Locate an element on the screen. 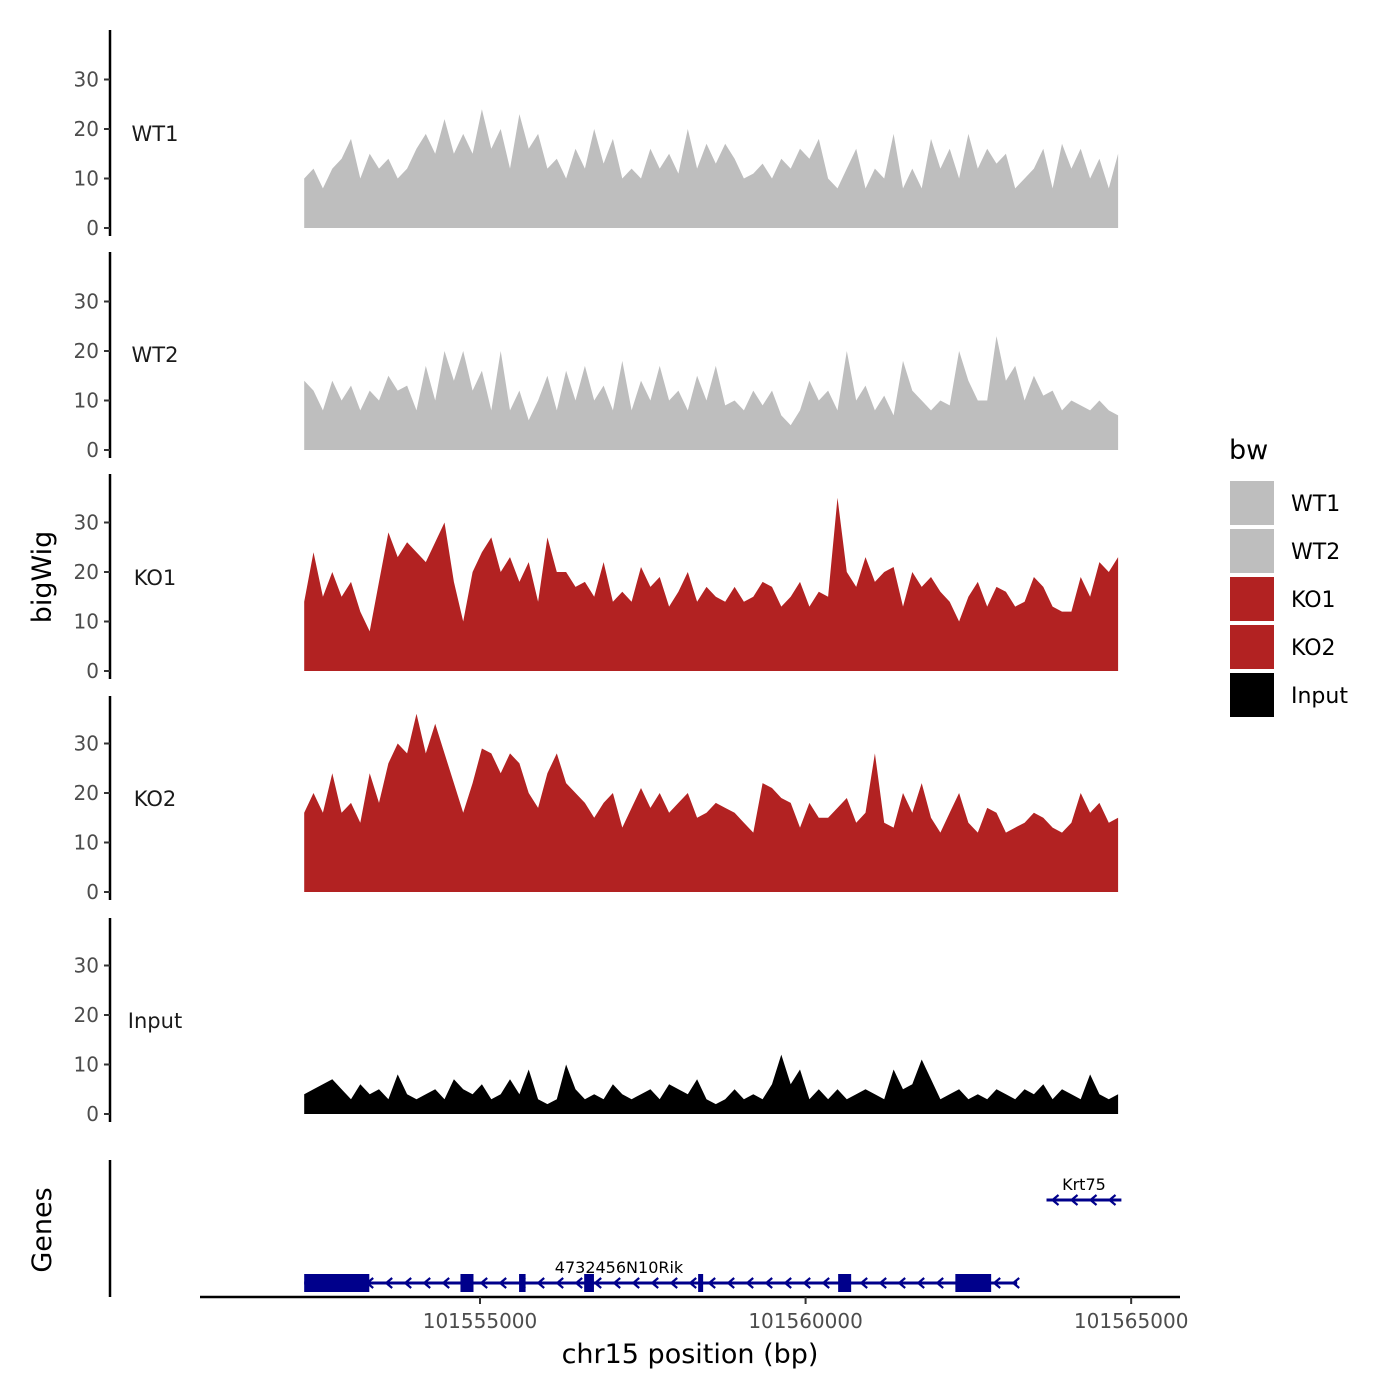 The width and height of the screenshot is (1400, 1400). track-ko2: KO2 is located at coordinates (626, 802).